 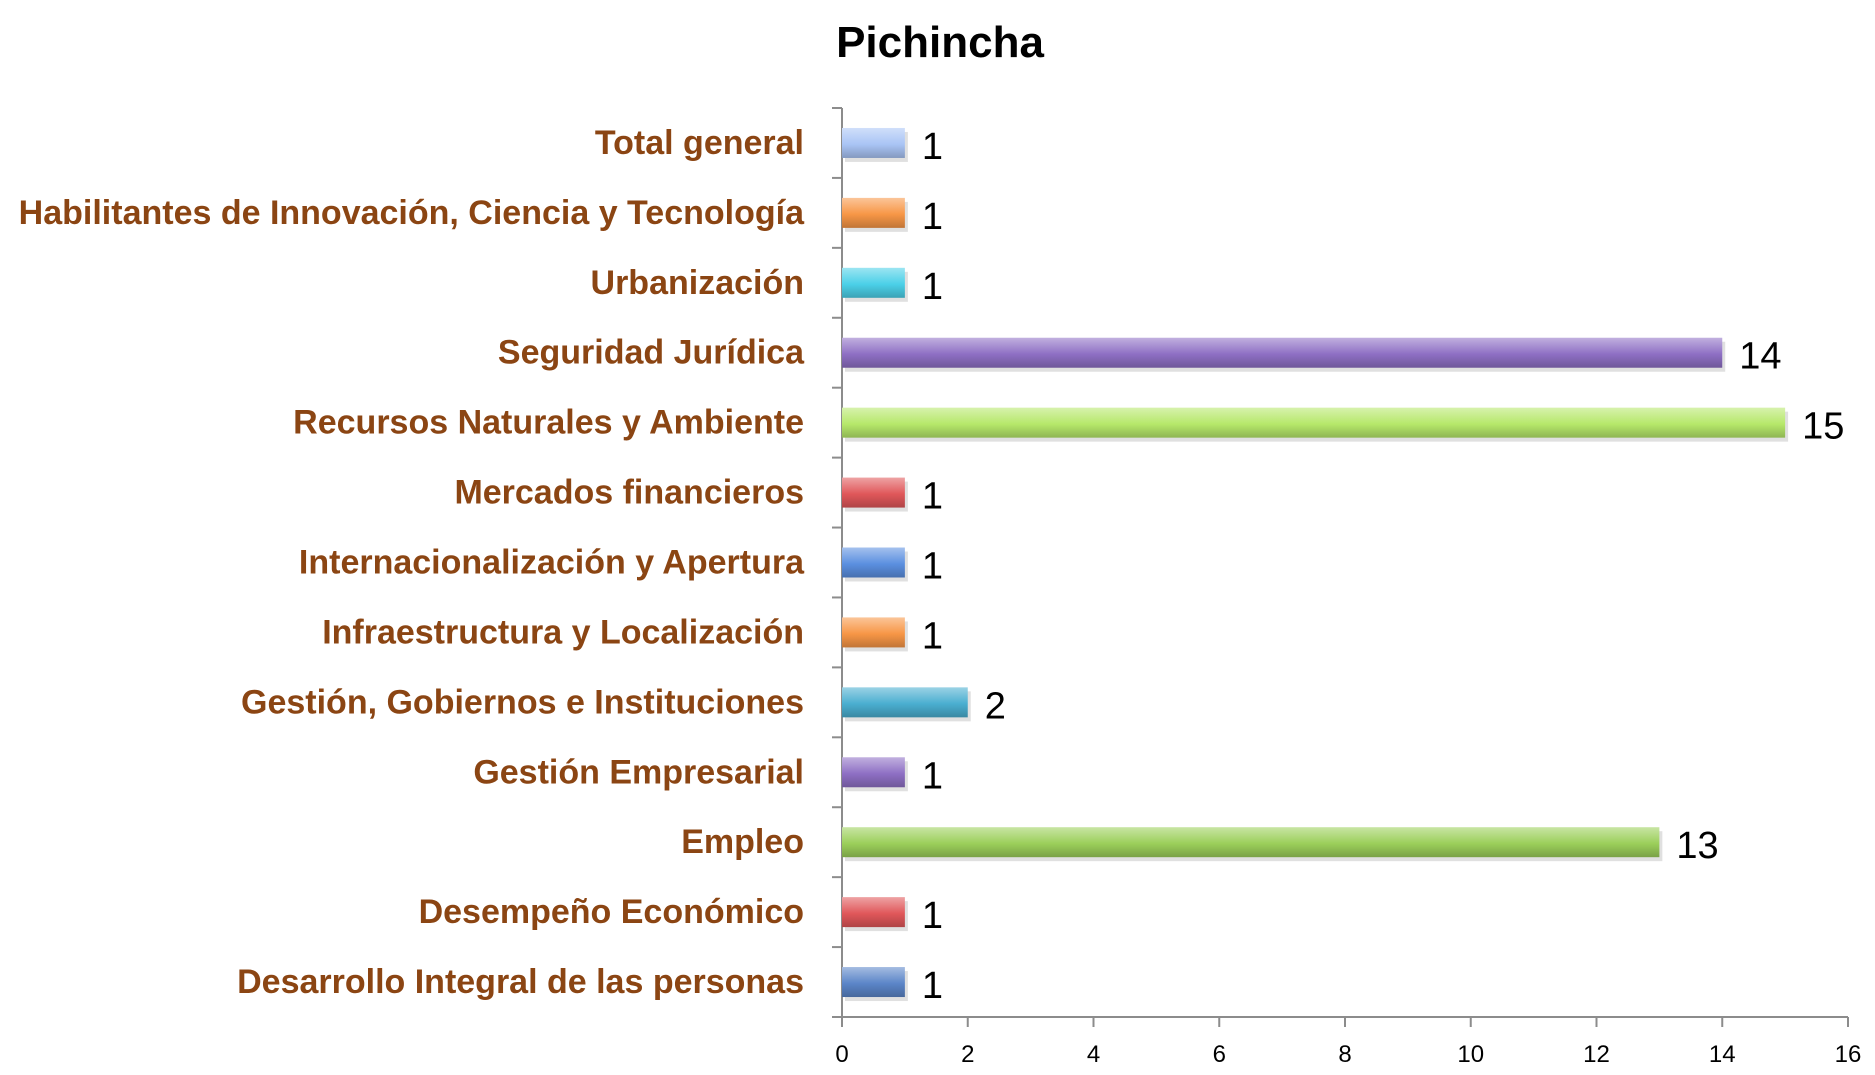 What do you see at coordinates (841, 1054) in the screenshot?
I see `x-tick-label: 0` at bounding box center [841, 1054].